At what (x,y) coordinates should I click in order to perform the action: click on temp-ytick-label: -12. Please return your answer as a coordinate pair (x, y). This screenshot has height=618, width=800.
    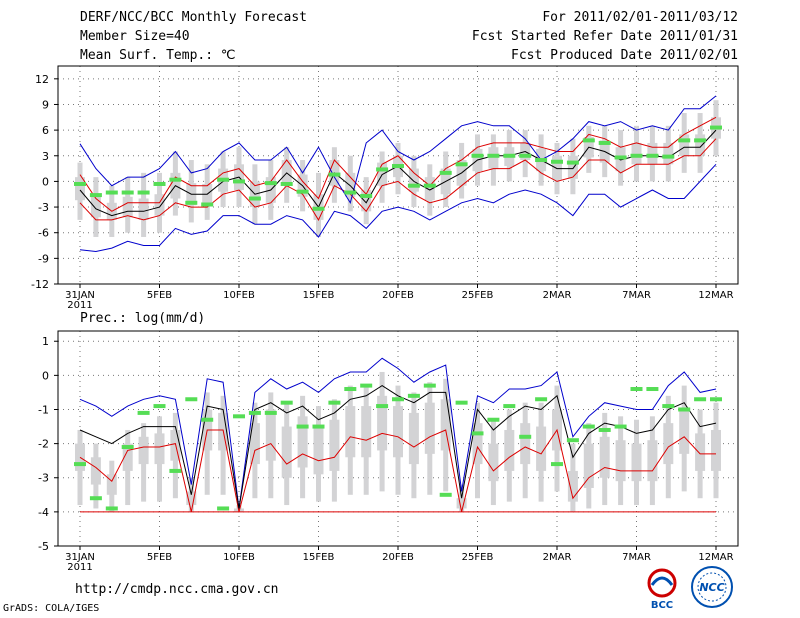
    Looking at the image, I should click on (40, 284).